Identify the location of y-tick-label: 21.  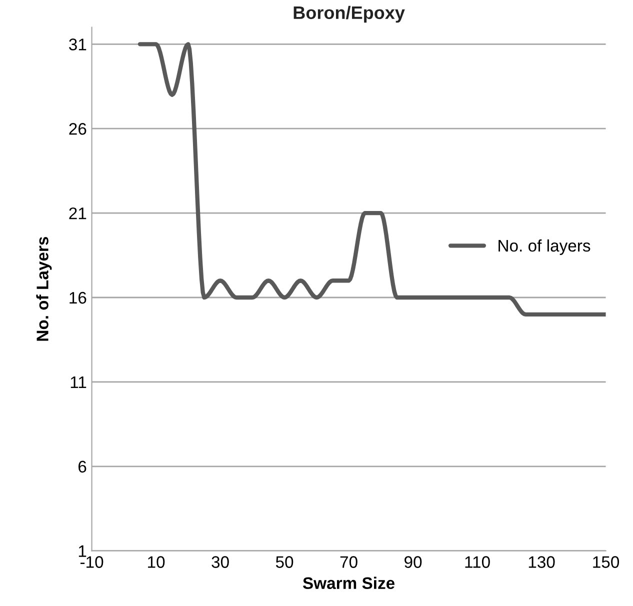
(77, 213).